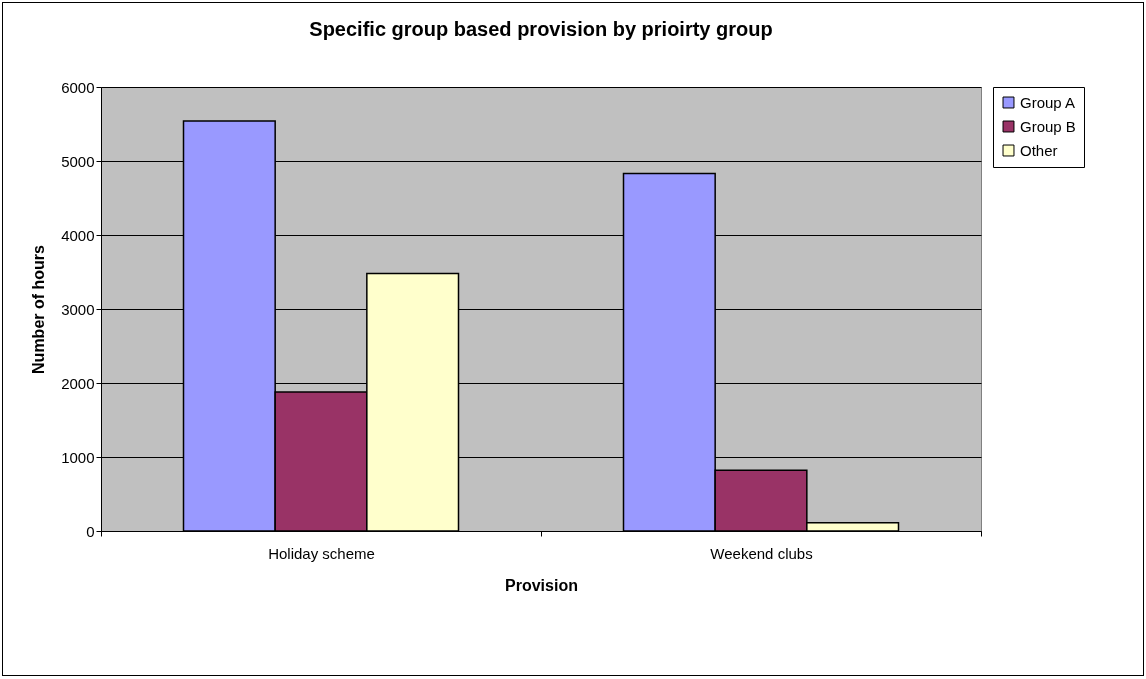 The height and width of the screenshot is (679, 1146). I want to click on x-tick-label: Weekend clubs, so click(761, 553).